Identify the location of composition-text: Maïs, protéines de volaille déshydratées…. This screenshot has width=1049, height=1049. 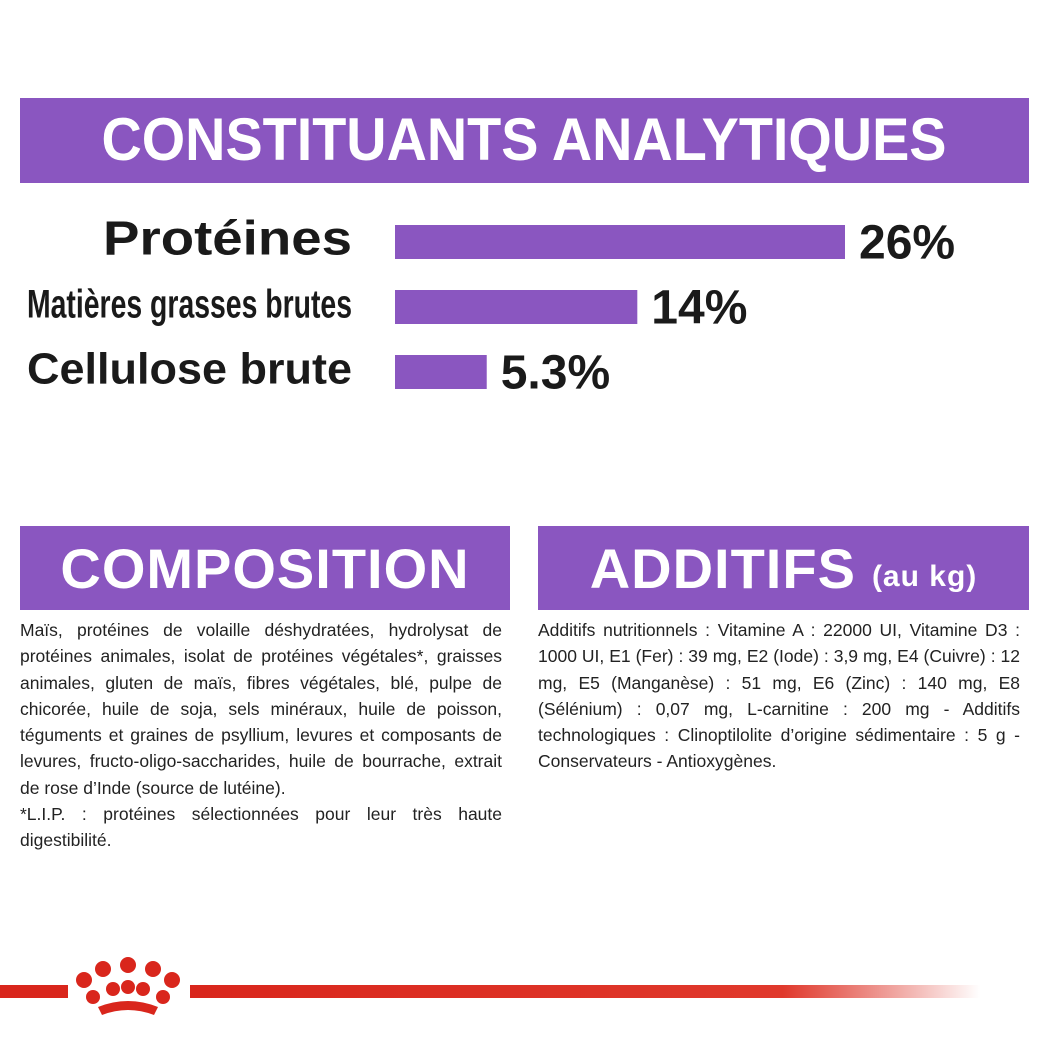
(261, 735).